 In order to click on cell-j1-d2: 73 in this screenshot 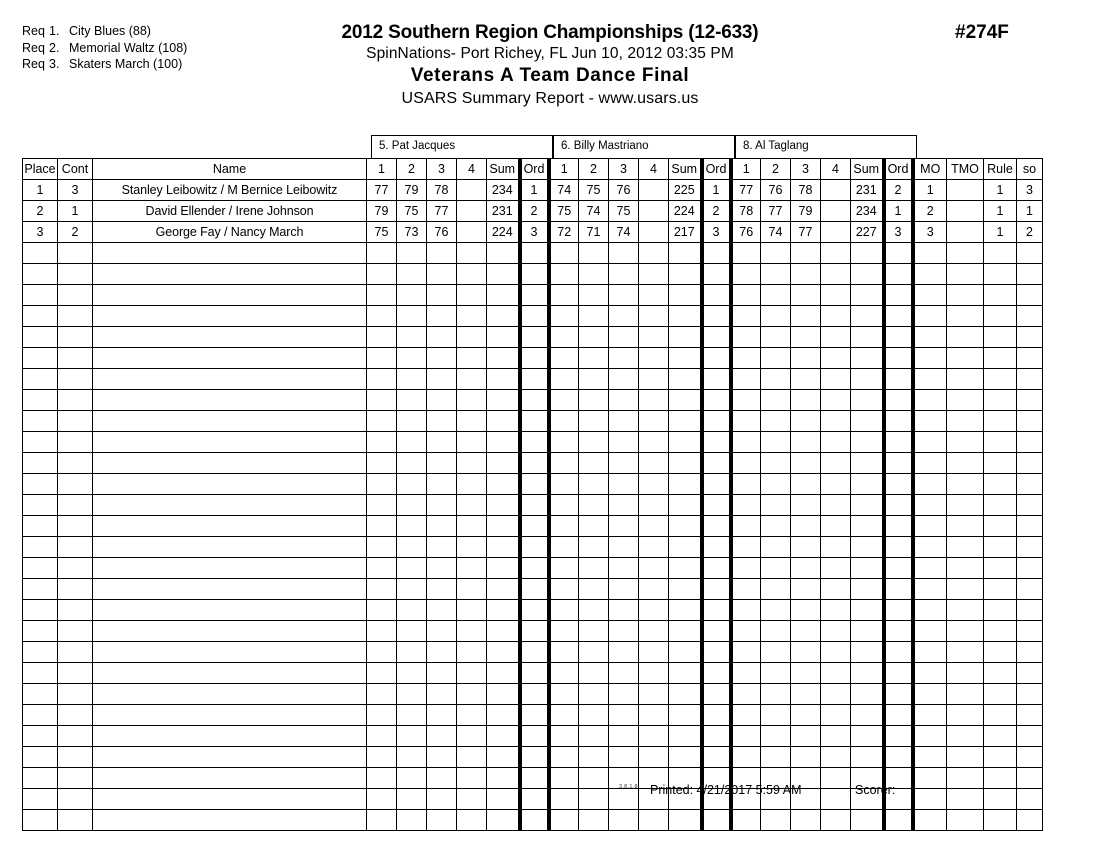, I will do `click(411, 232)`.